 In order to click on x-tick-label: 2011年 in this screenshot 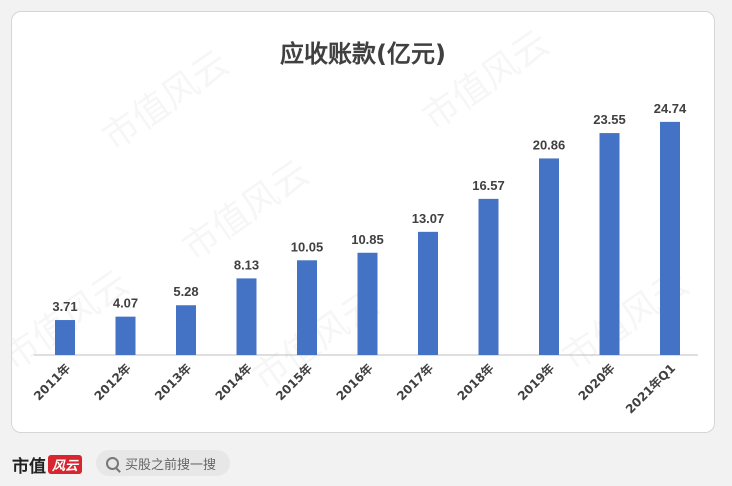, I will do `click(51, 382)`.